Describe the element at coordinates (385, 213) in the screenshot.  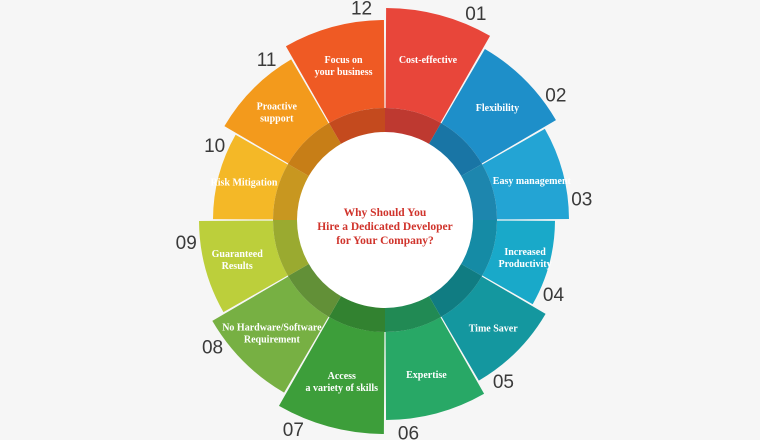
I see `center-title-line-1: Why Should You` at that location.